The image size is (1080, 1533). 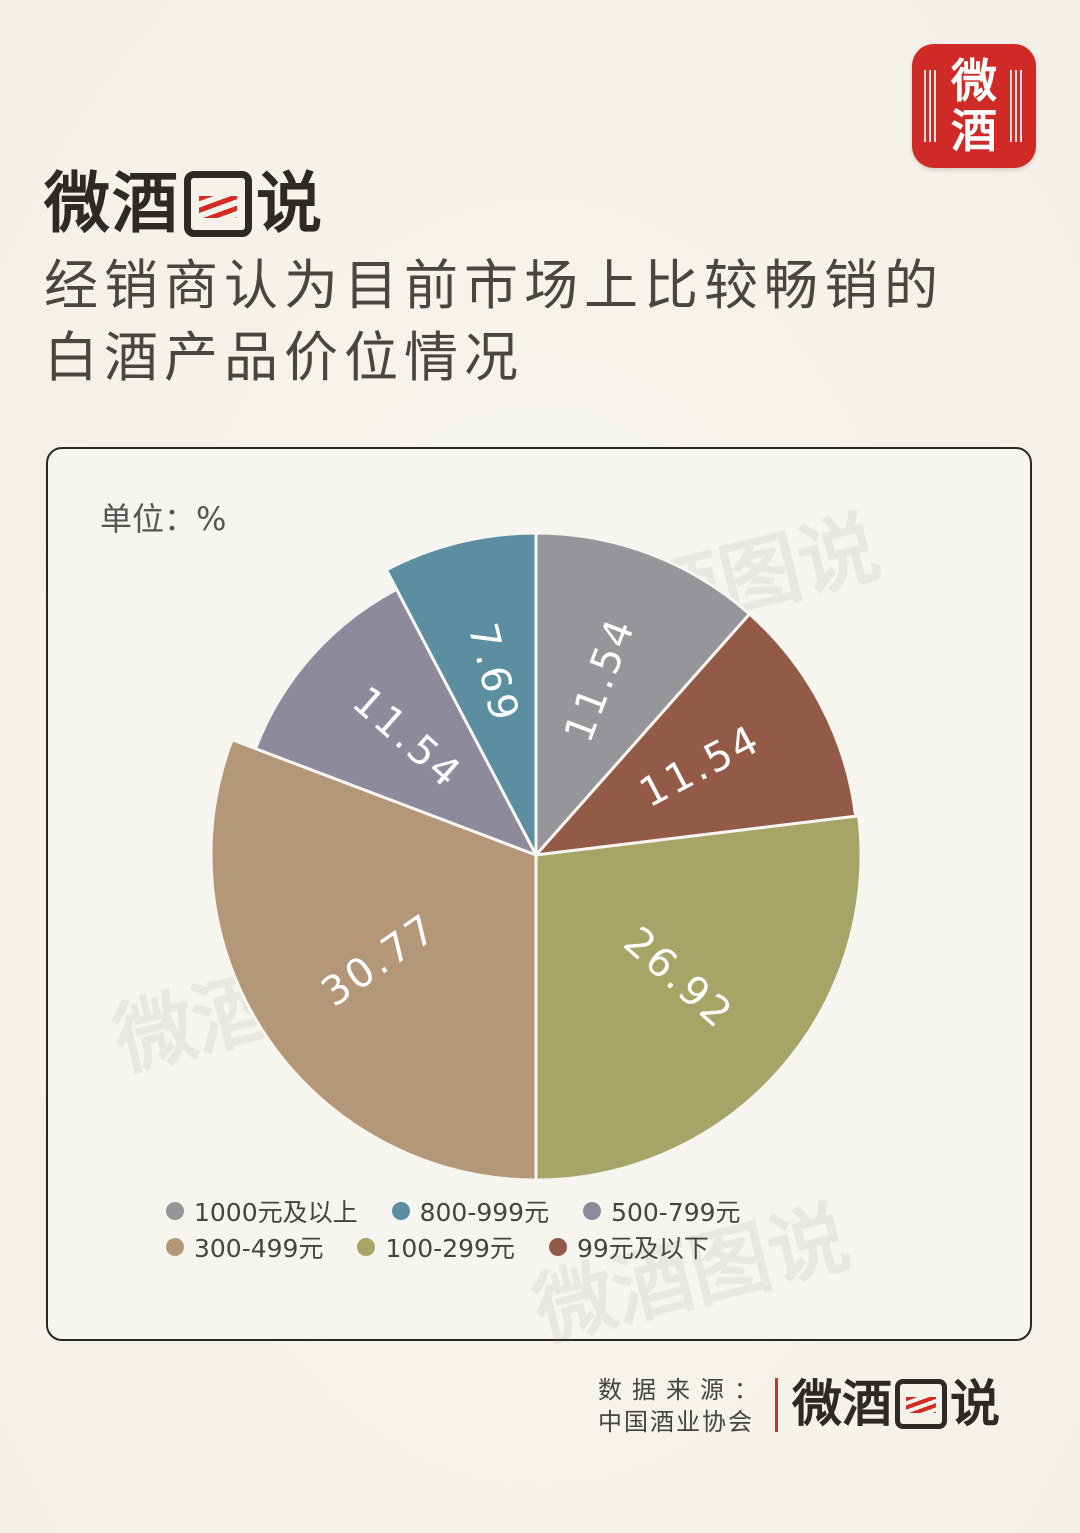 I want to click on footer-brand-chart-icon, so click(x=921, y=1404).